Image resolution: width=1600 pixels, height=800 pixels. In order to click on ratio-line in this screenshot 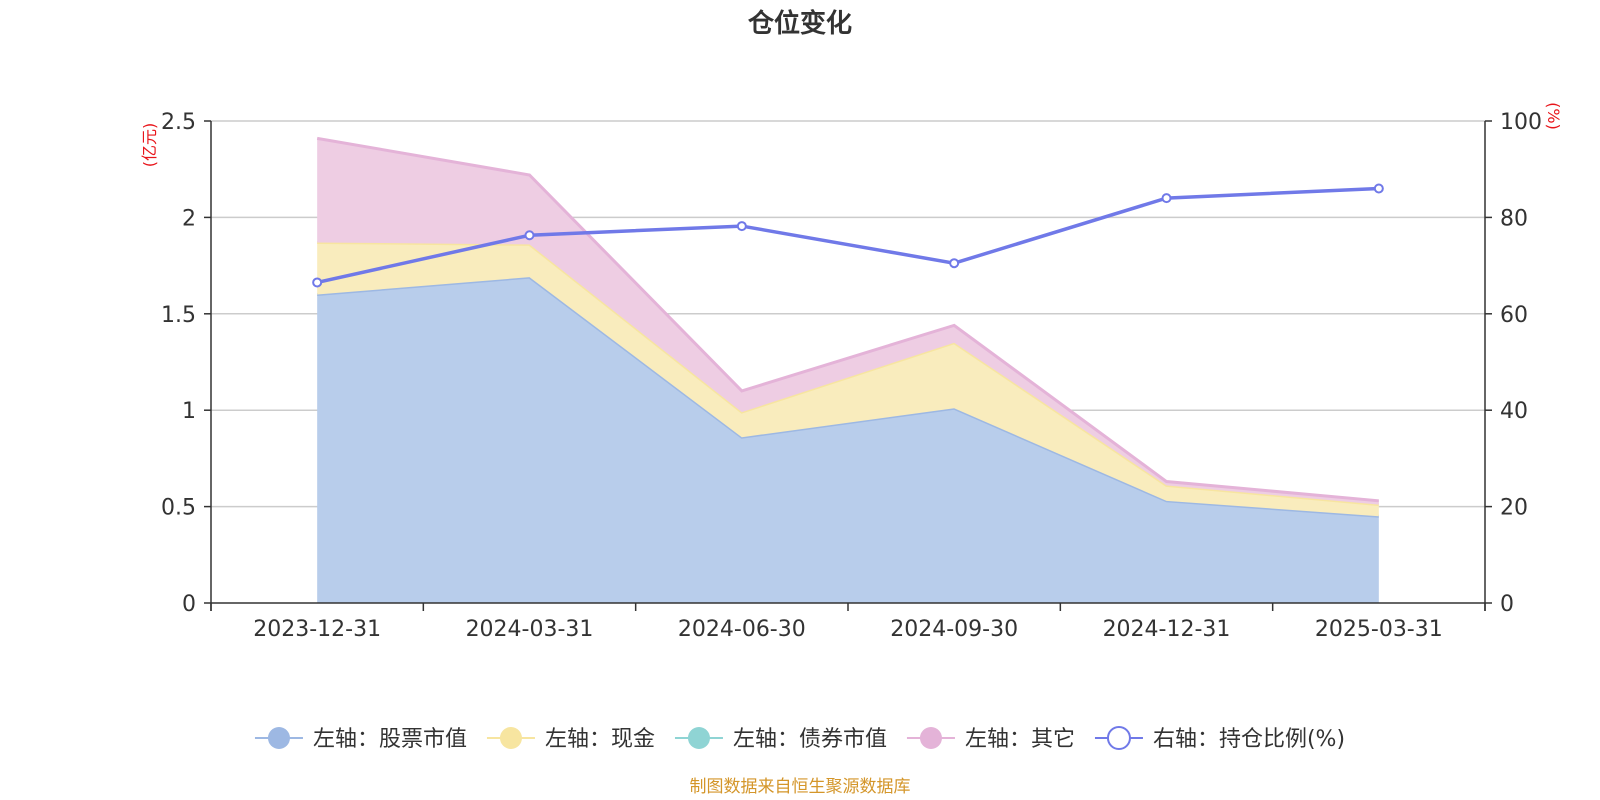, I will do `click(847, 235)`.